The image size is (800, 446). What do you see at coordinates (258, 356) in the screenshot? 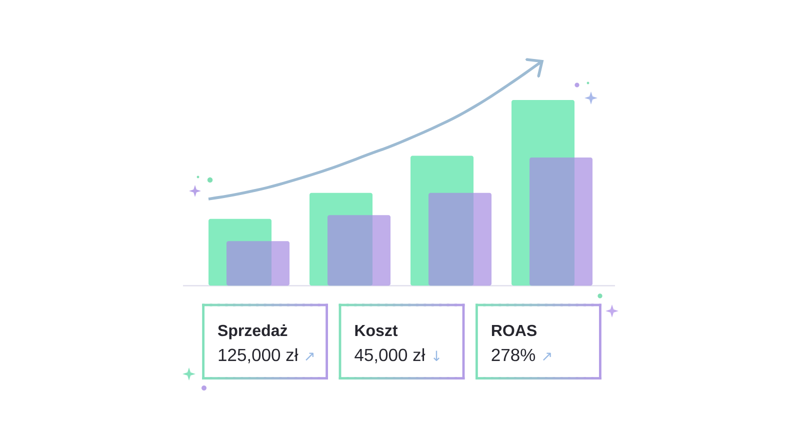
I see `text: 125,000 zł` at bounding box center [258, 356].